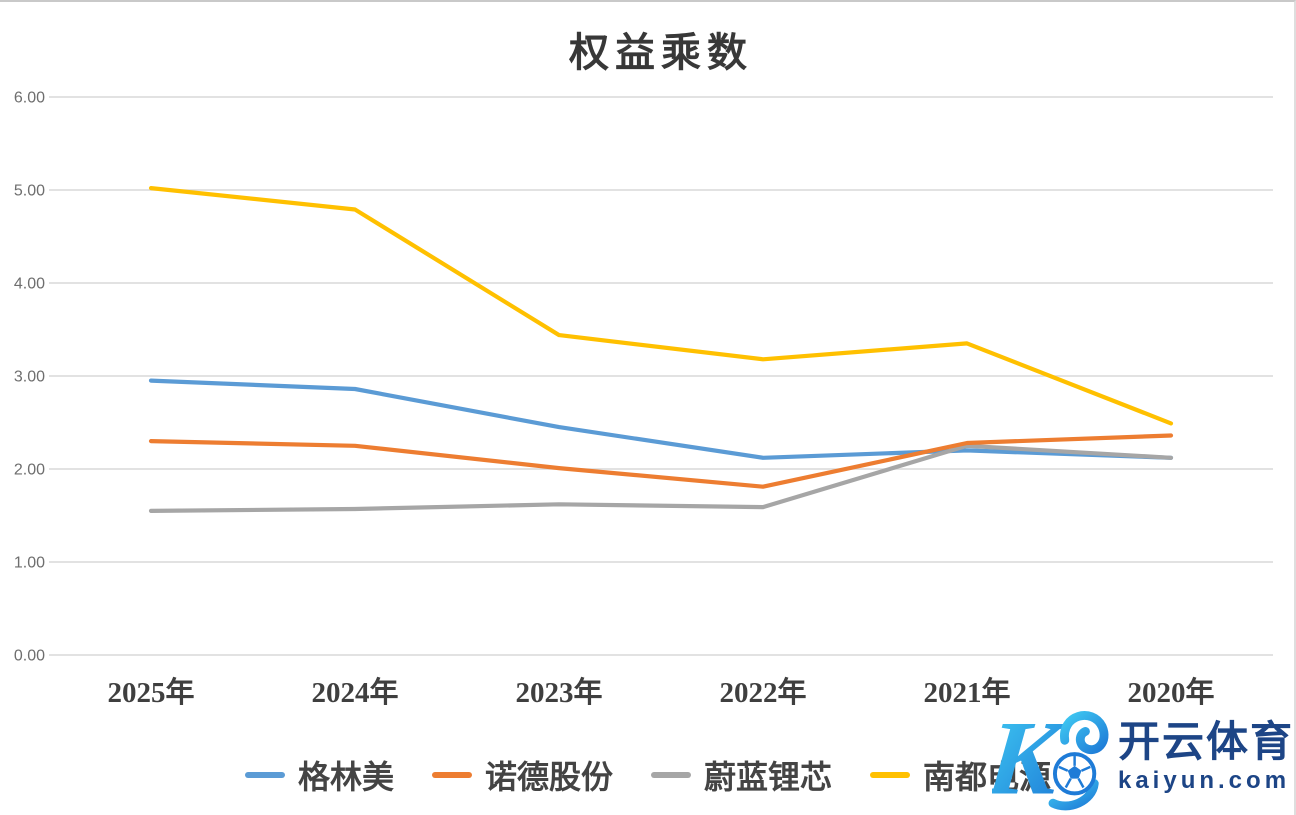  What do you see at coordinates (768, 777) in the screenshot?
I see `legend-label: 蔚蓝锂芯` at bounding box center [768, 777].